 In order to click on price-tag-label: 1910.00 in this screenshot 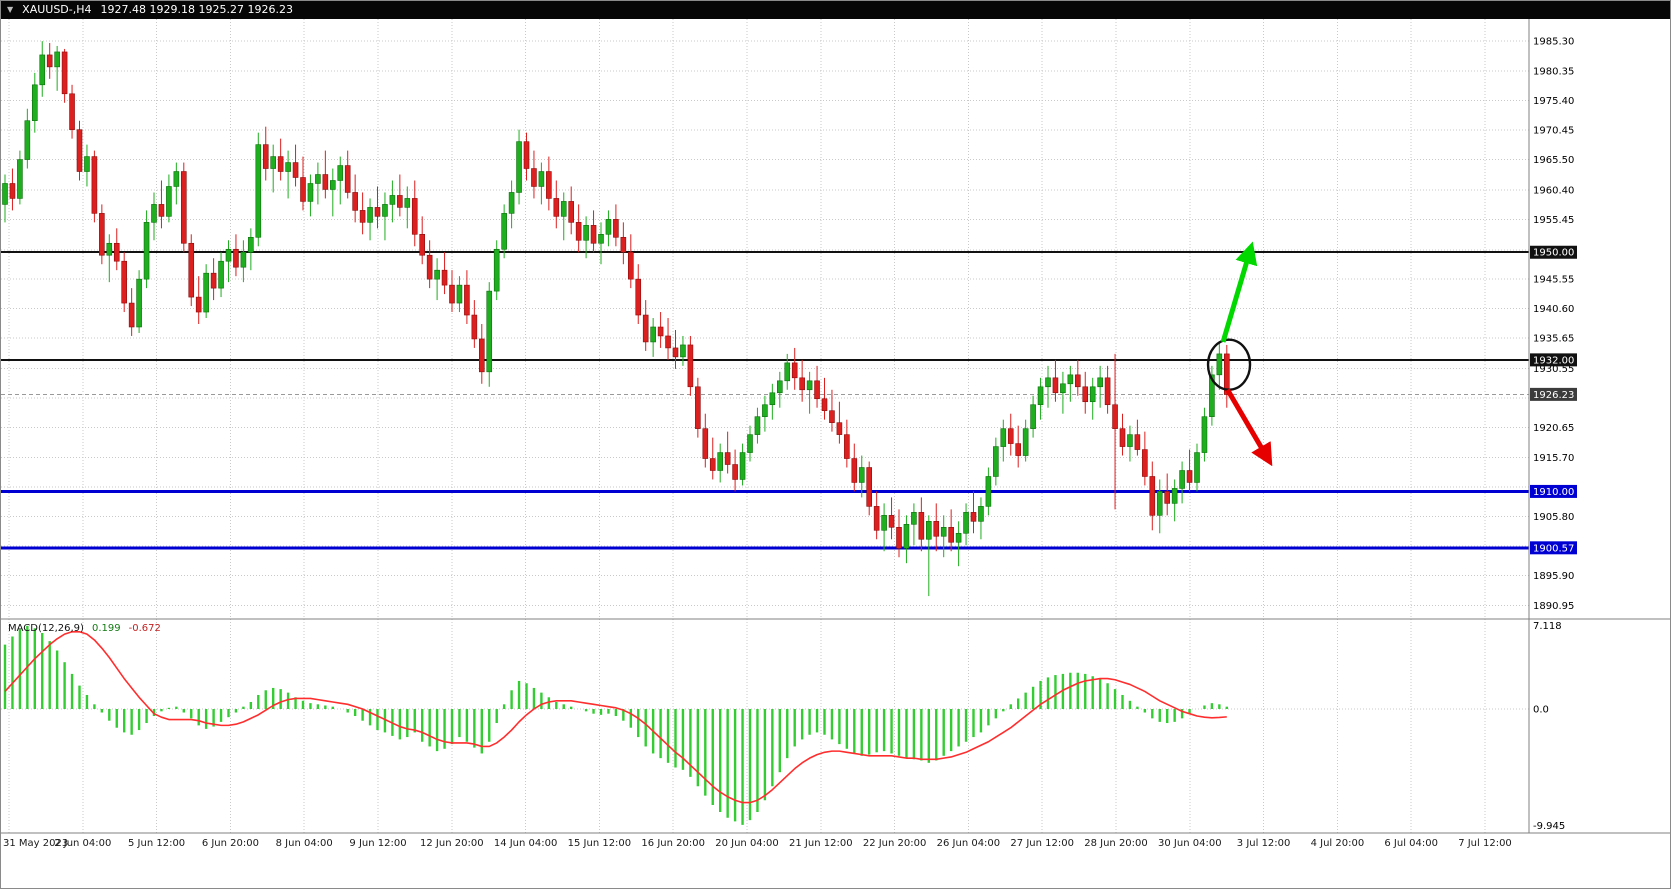, I will do `click(1553, 492)`.